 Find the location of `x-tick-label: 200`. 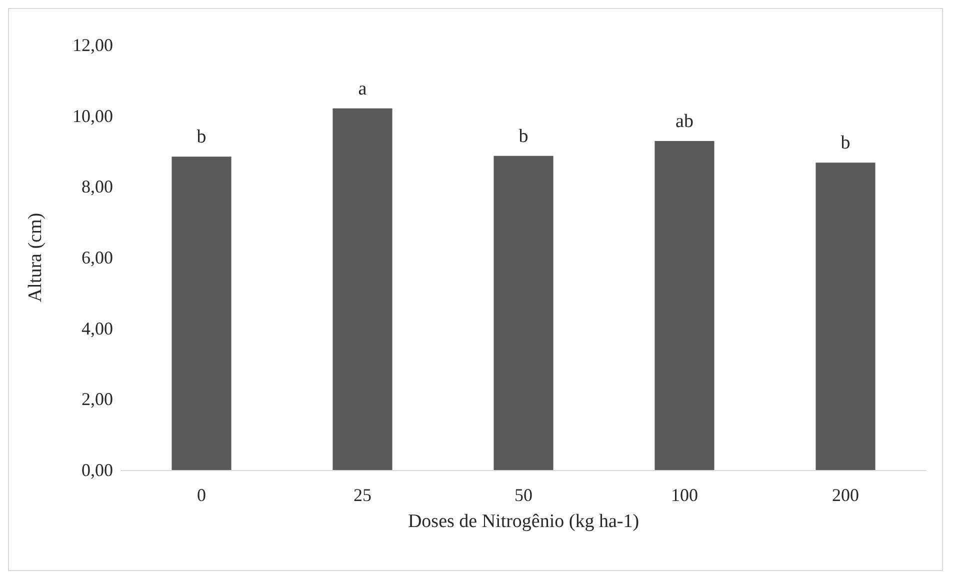

x-tick-label: 200 is located at coordinates (845, 495).